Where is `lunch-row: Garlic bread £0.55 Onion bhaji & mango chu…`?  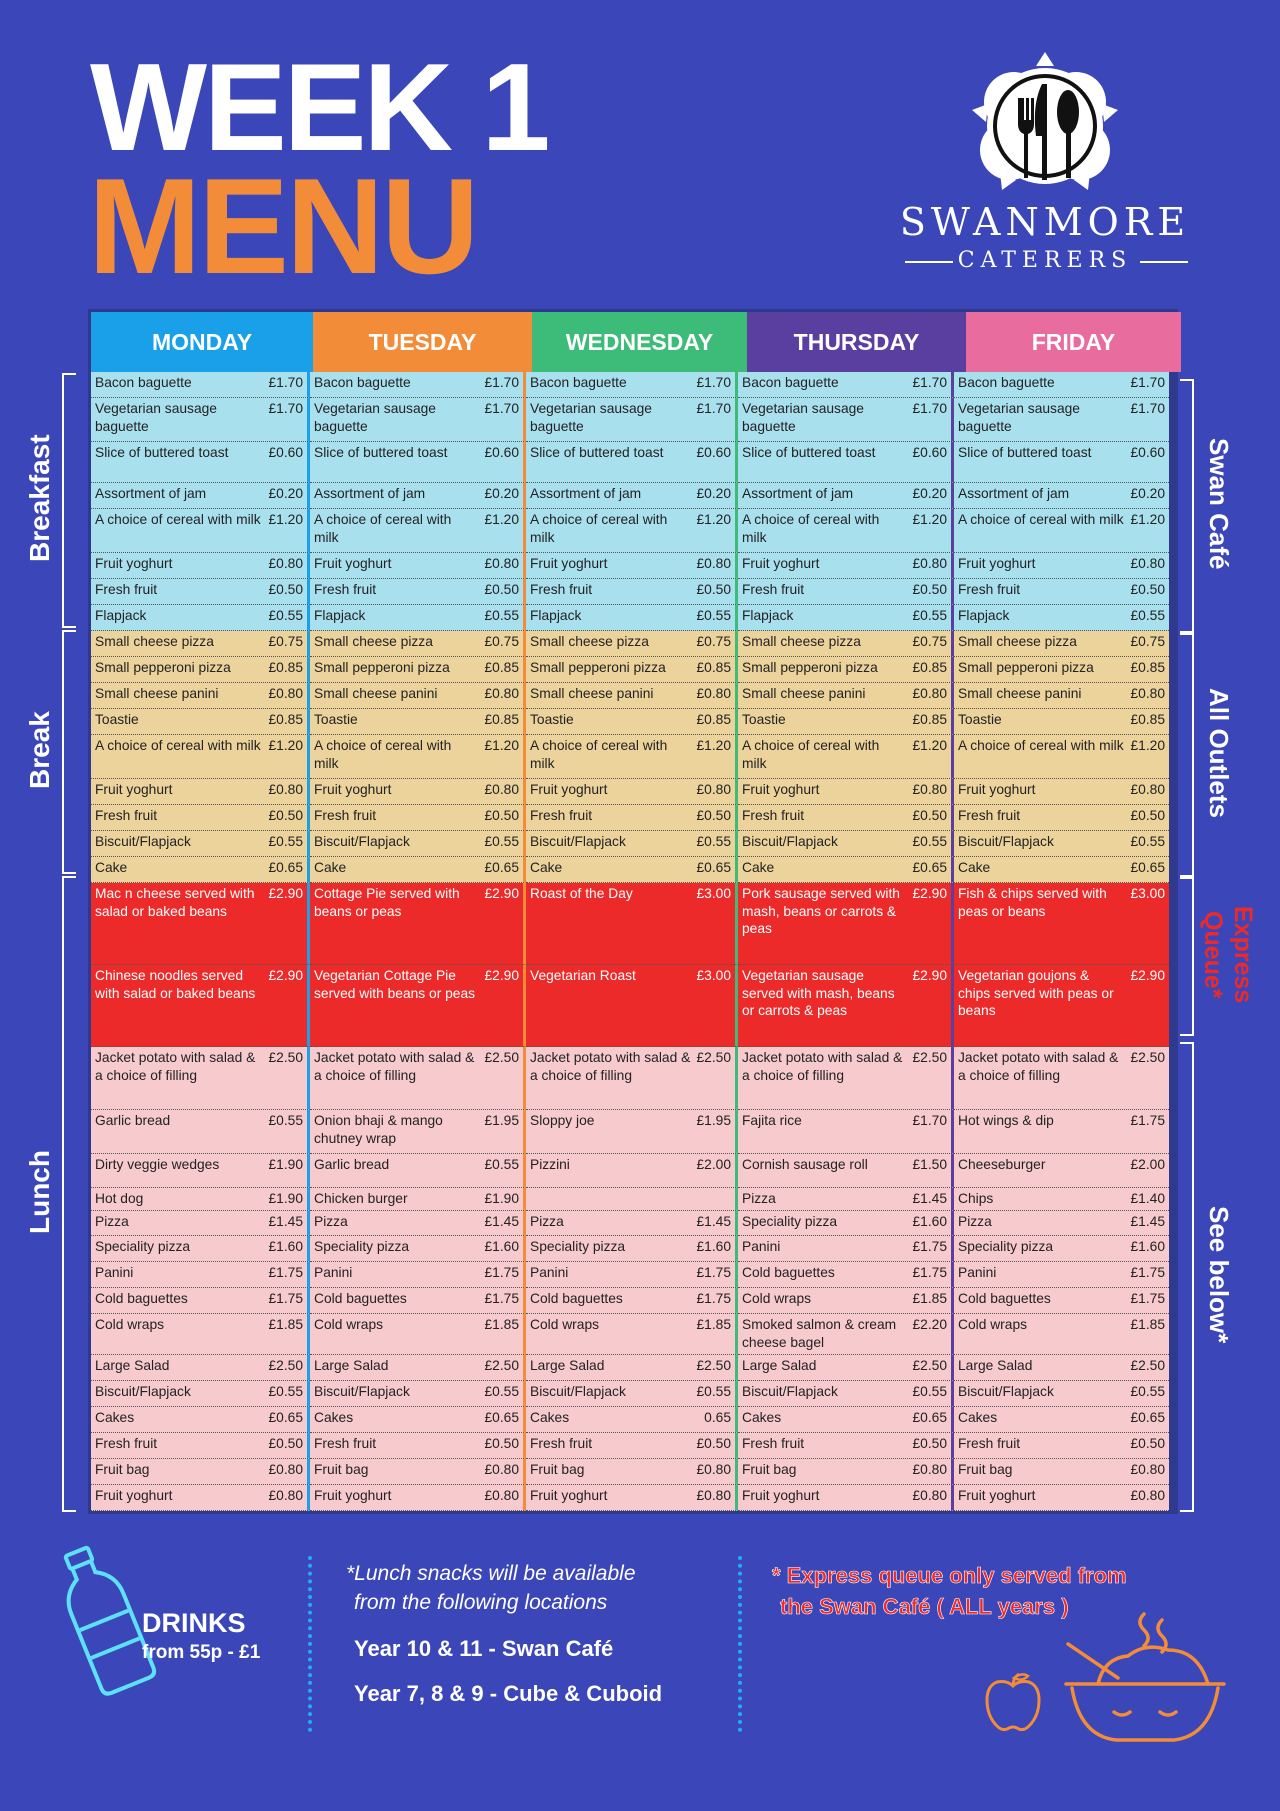
lunch-row: Garlic bread £0.55 Onion bhaji & mango chu… is located at coordinates (633, 1132).